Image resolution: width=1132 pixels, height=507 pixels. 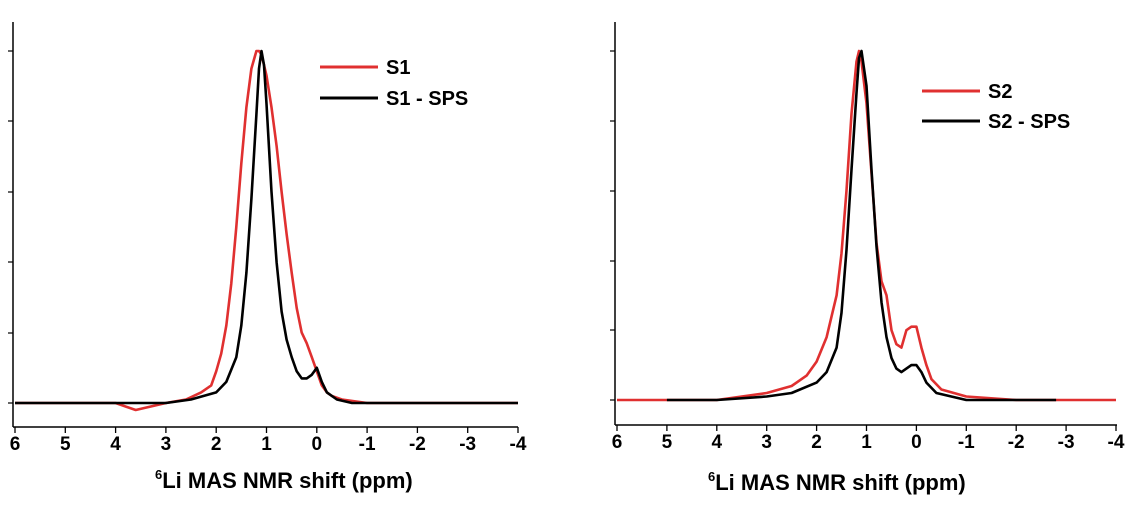 I want to click on x-ticks-left: 6 5 4 3 2 1 0 -1 -2 -3 -4, so click(x=268, y=441).